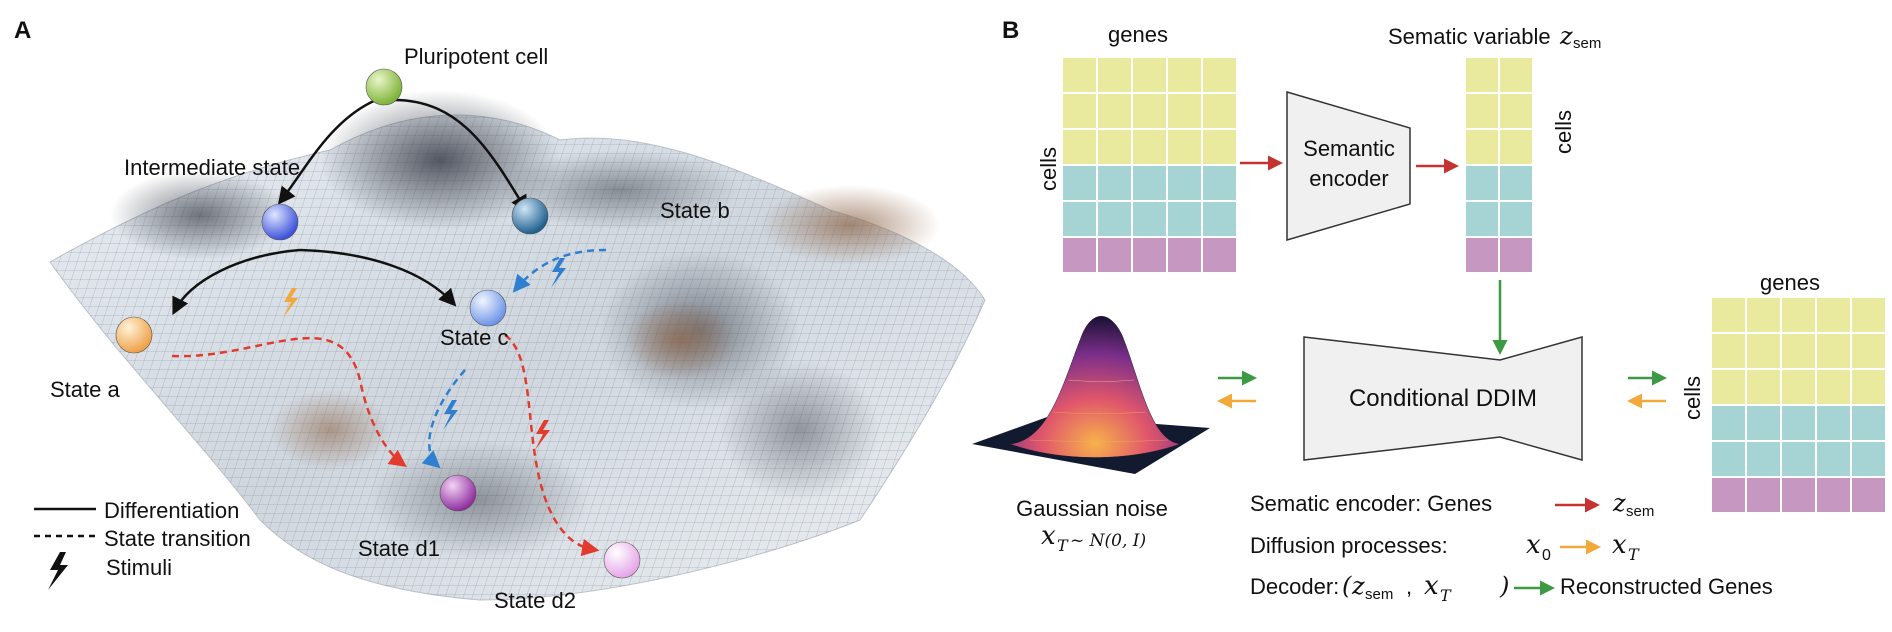 This screenshot has width=1892, height=632. I want to click on semantic-variable-label: Sematic variable, so click(1469, 36).